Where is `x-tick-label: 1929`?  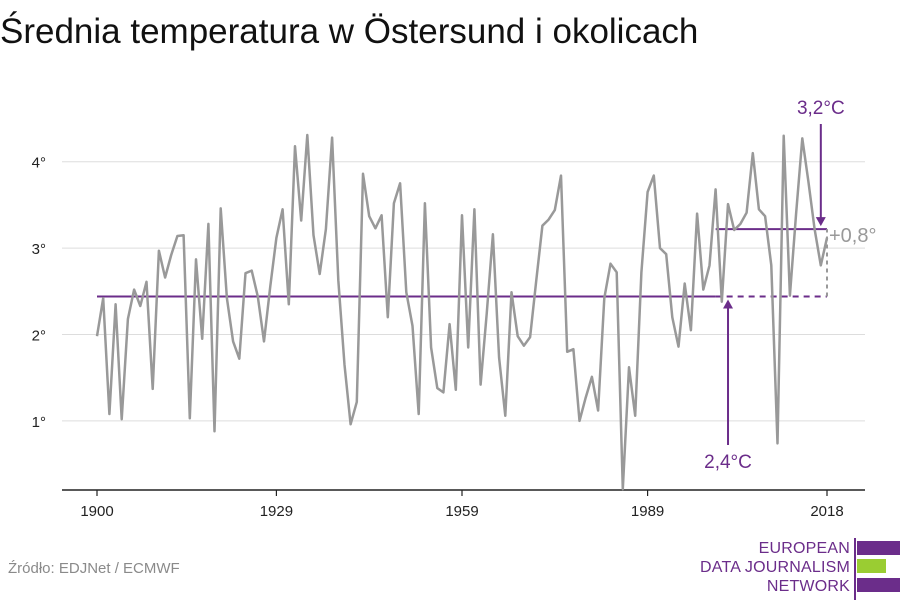 x-tick-label: 1929 is located at coordinates (276, 511).